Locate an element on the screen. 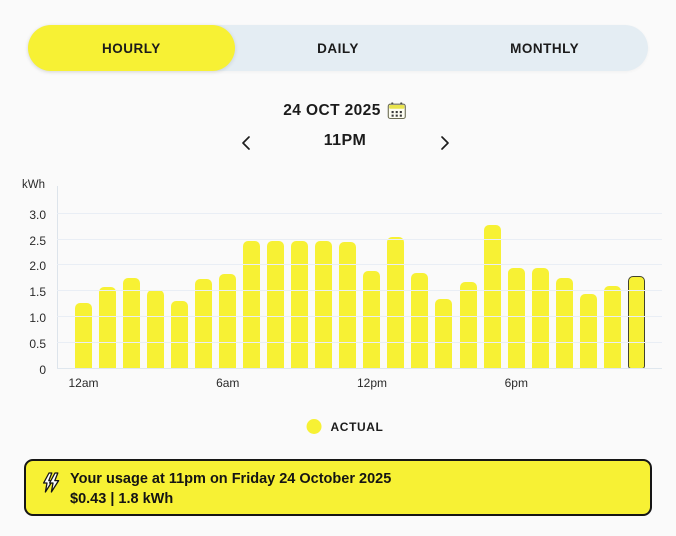 This screenshot has height=536, width=676. legend-label: ACTUAL is located at coordinates (357, 426).